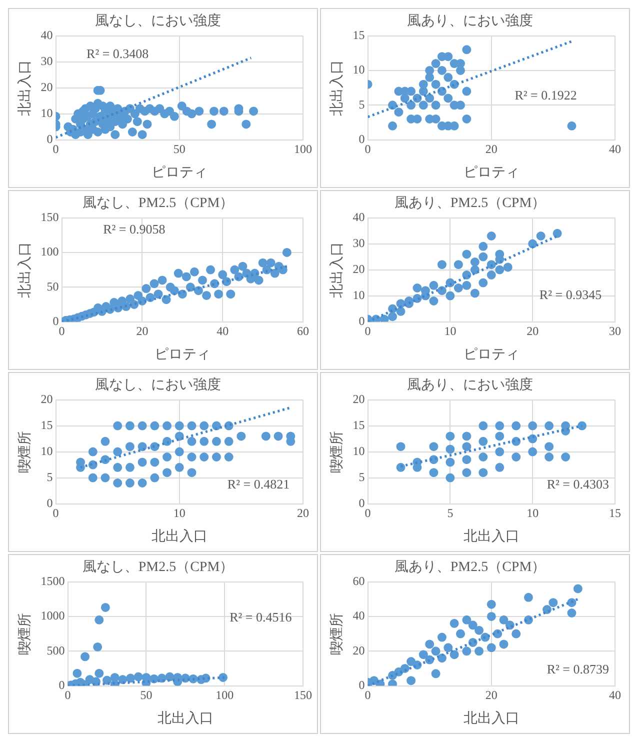 The image size is (640, 745). What do you see at coordinates (577, 484) in the screenshot?
I see `annotation: R² = 0.4303` at bounding box center [577, 484].